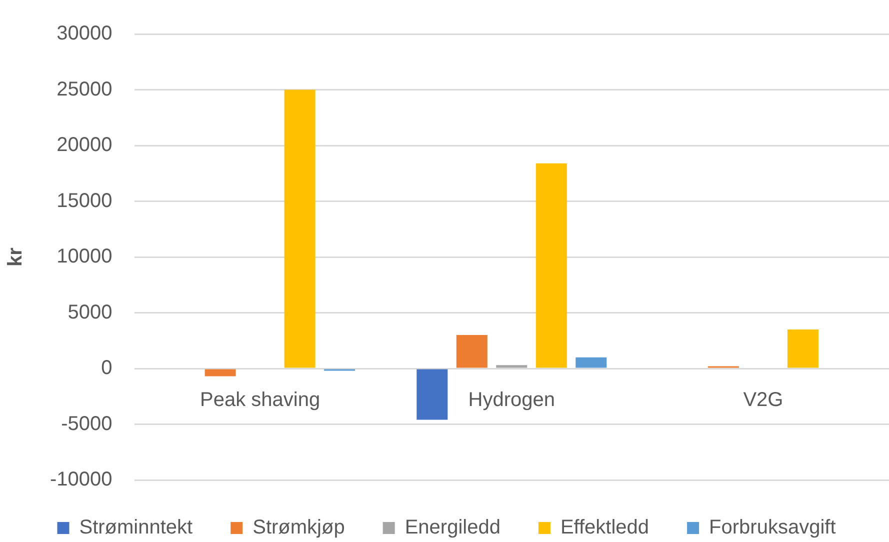 The width and height of the screenshot is (889, 542). What do you see at coordinates (260, 400) in the screenshot?
I see `x-tick-label: Peak shaving` at bounding box center [260, 400].